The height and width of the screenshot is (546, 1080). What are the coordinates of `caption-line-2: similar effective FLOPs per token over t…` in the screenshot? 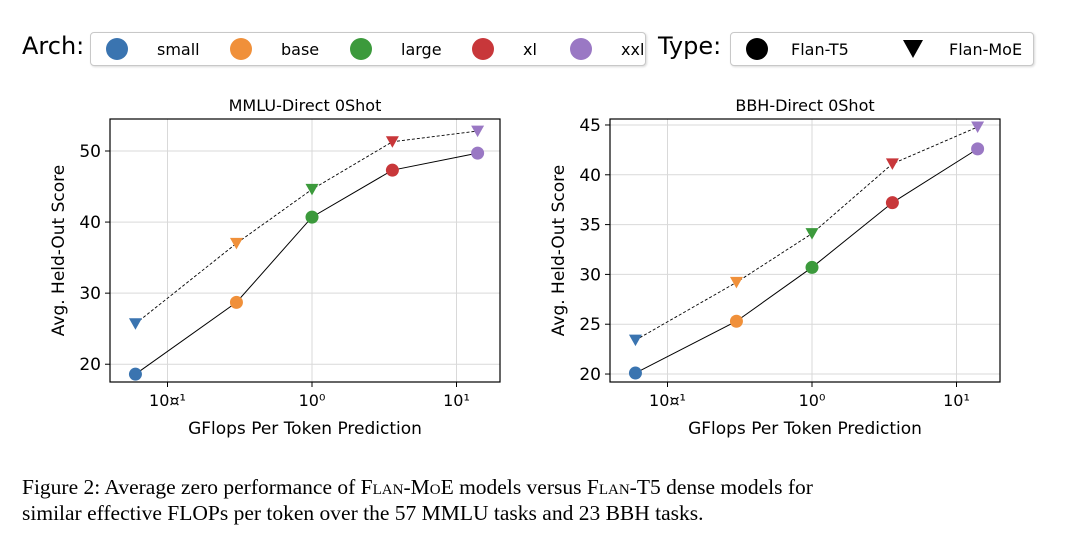 It's located at (363, 513).